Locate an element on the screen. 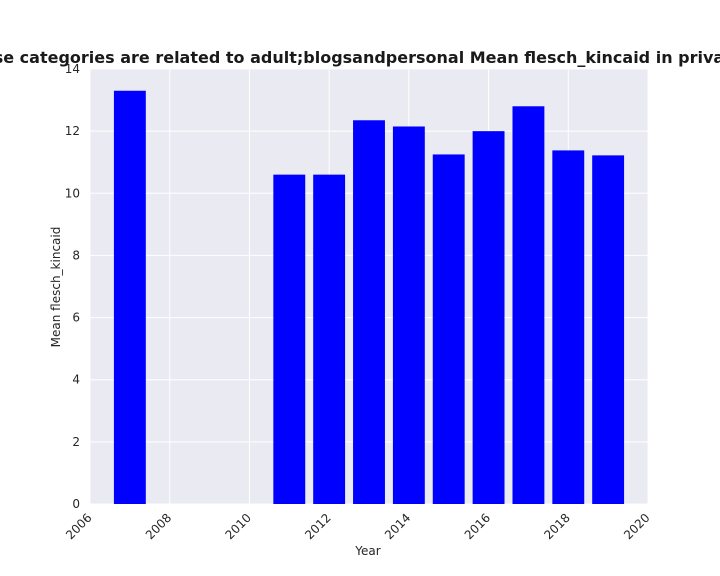 The height and width of the screenshot is (576, 720). y-tick-label: 10 is located at coordinates (72, 193).